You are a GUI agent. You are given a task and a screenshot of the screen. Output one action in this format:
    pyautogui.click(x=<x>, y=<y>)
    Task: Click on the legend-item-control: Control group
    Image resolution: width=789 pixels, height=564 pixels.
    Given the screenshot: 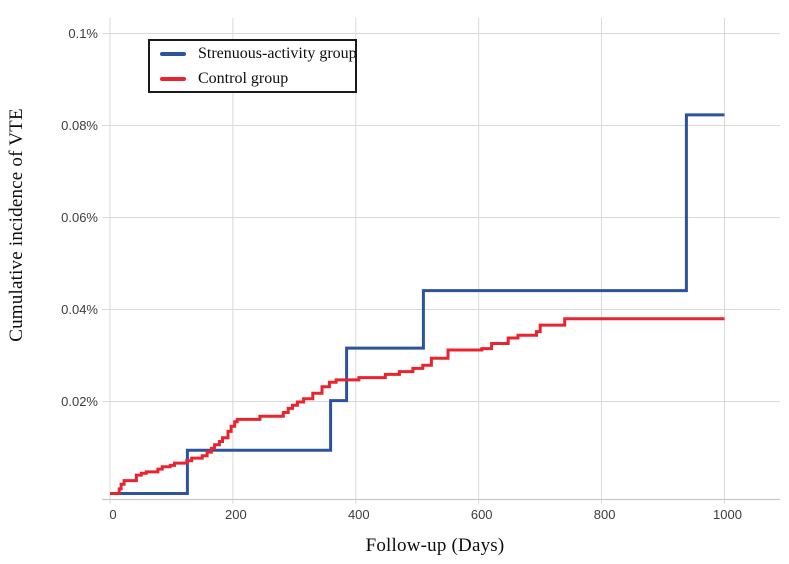 What is the action you would take?
    pyautogui.click(x=257, y=78)
    